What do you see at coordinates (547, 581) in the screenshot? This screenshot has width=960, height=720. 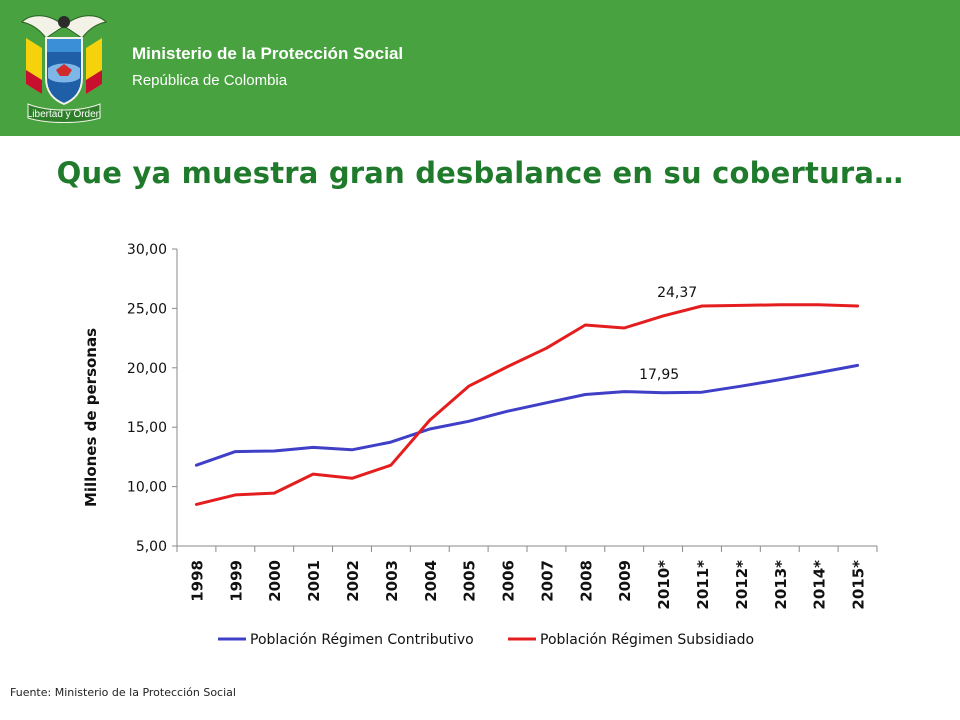 I see `x-tick-label: 2007` at bounding box center [547, 581].